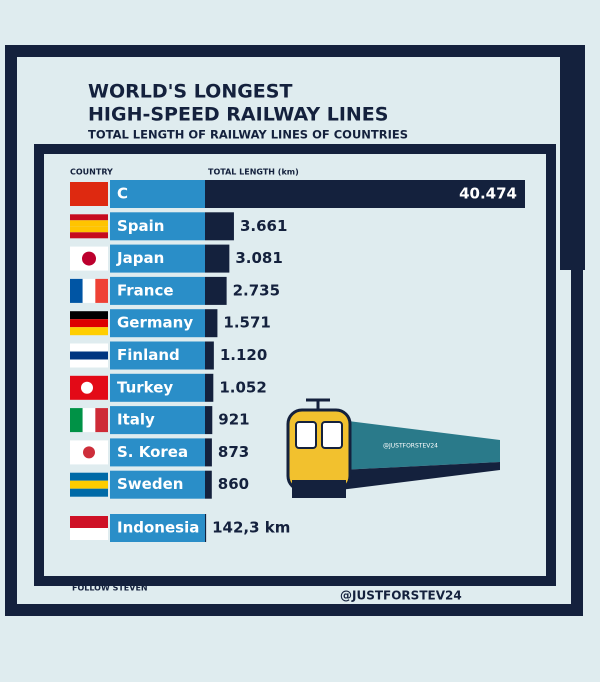 Image resolution: width=600 pixels, height=682 pixels. I want to click on category-label: Japan, so click(140, 258).